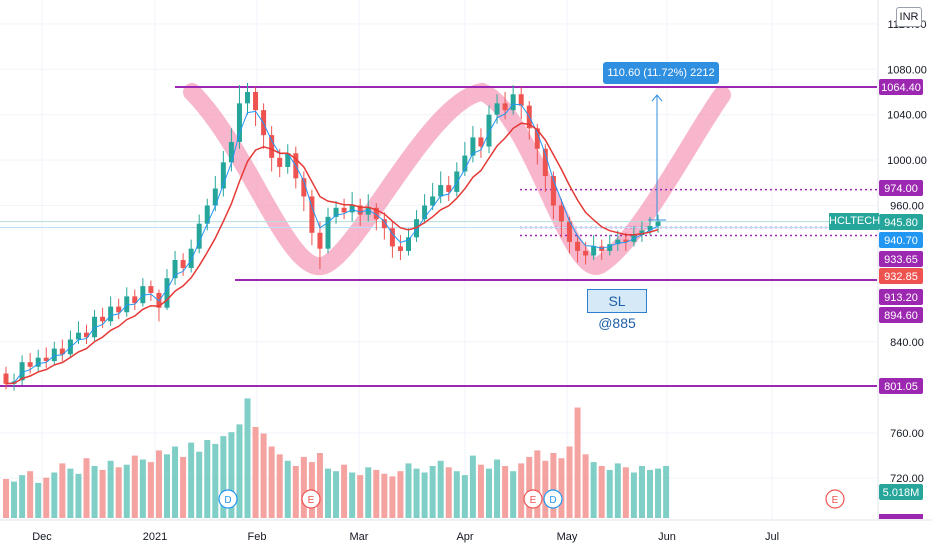 This screenshot has width=932, height=550. What do you see at coordinates (907, 343) in the screenshot?
I see `price-tick-label: 840.00` at bounding box center [907, 343].